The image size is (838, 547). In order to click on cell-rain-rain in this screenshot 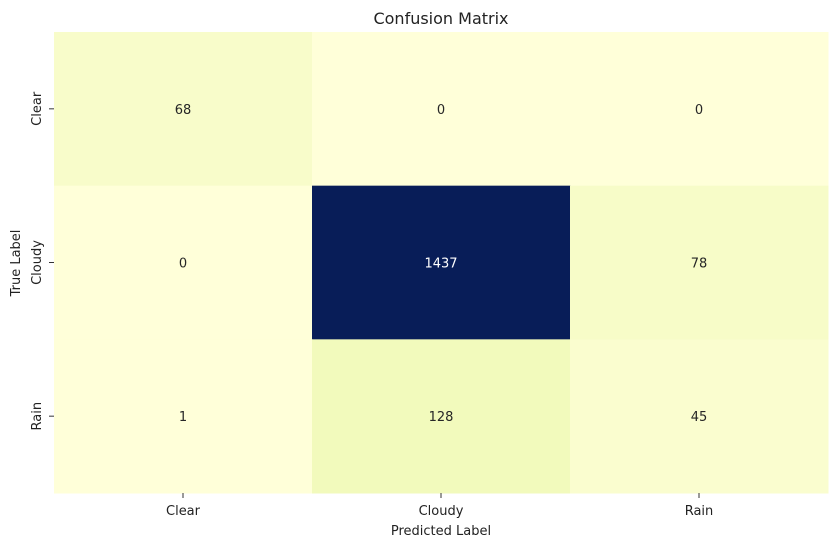, I will do `click(699, 416)`.